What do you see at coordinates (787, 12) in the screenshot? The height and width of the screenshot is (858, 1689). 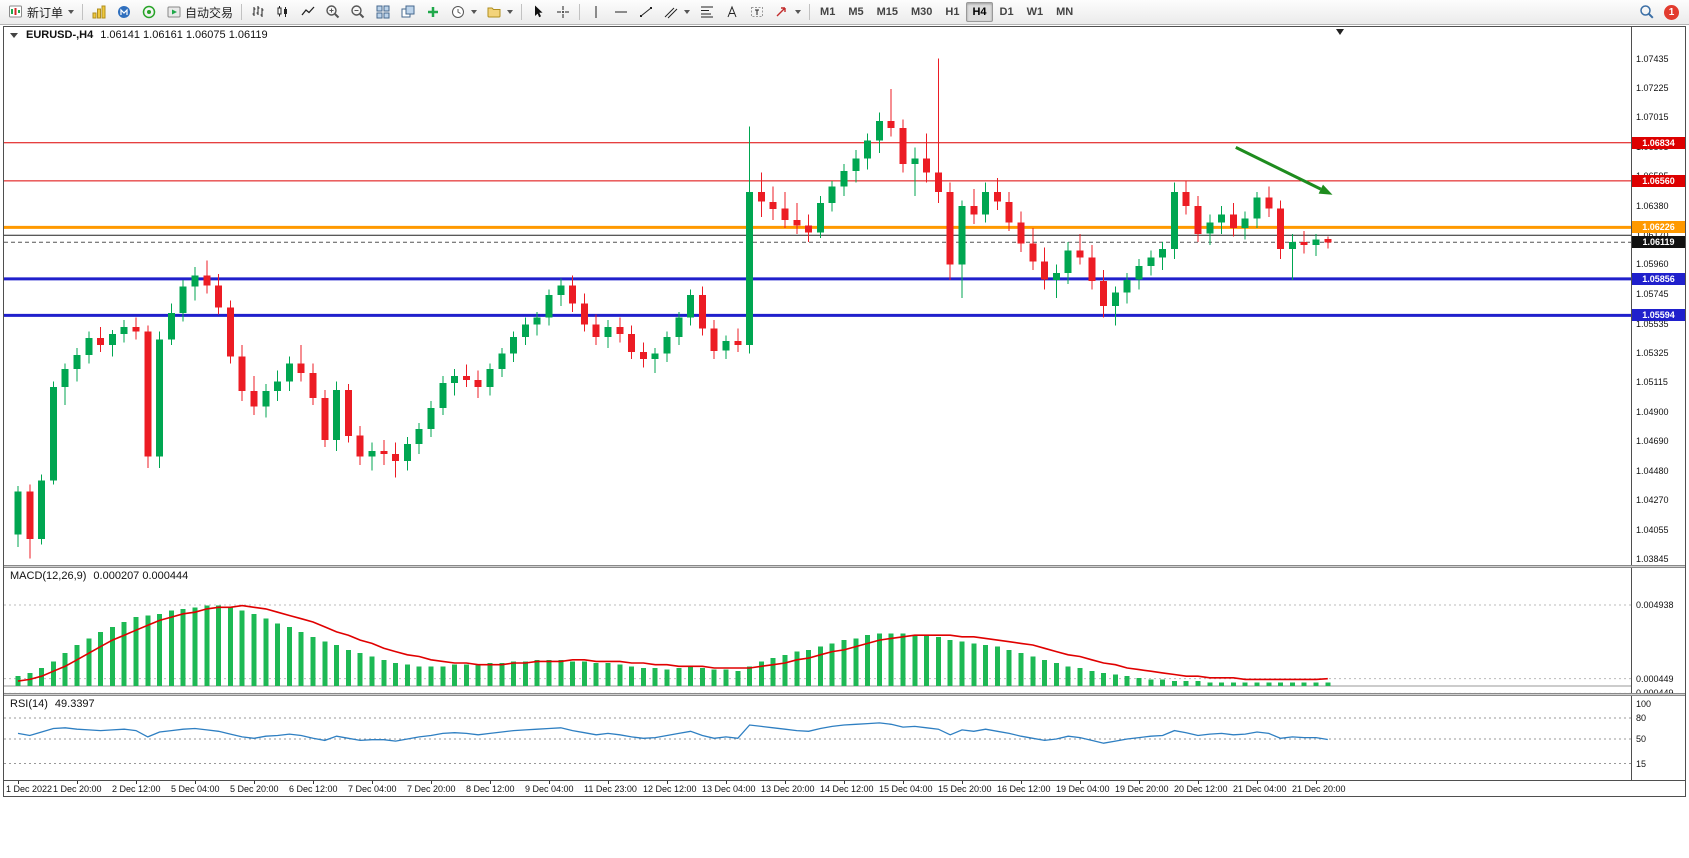 I see `arrows-button` at bounding box center [787, 12].